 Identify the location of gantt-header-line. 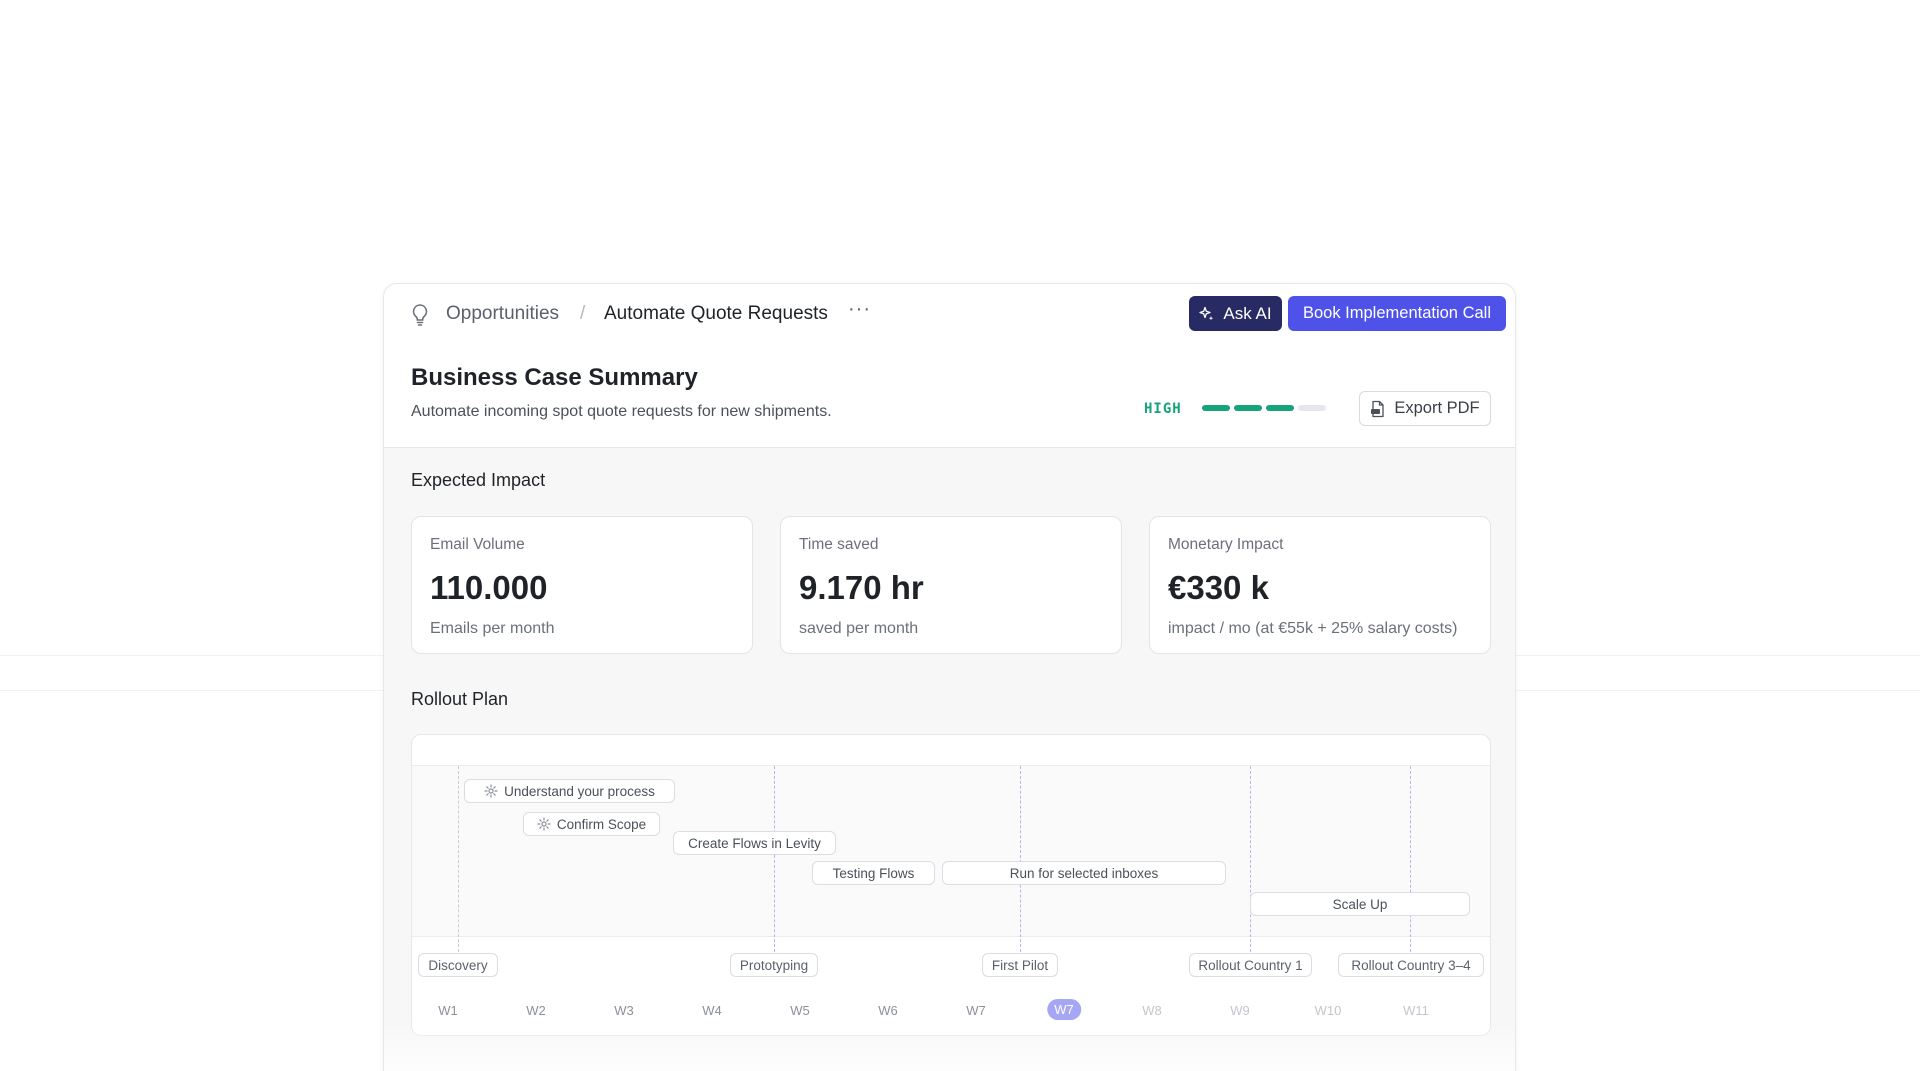
(951, 765).